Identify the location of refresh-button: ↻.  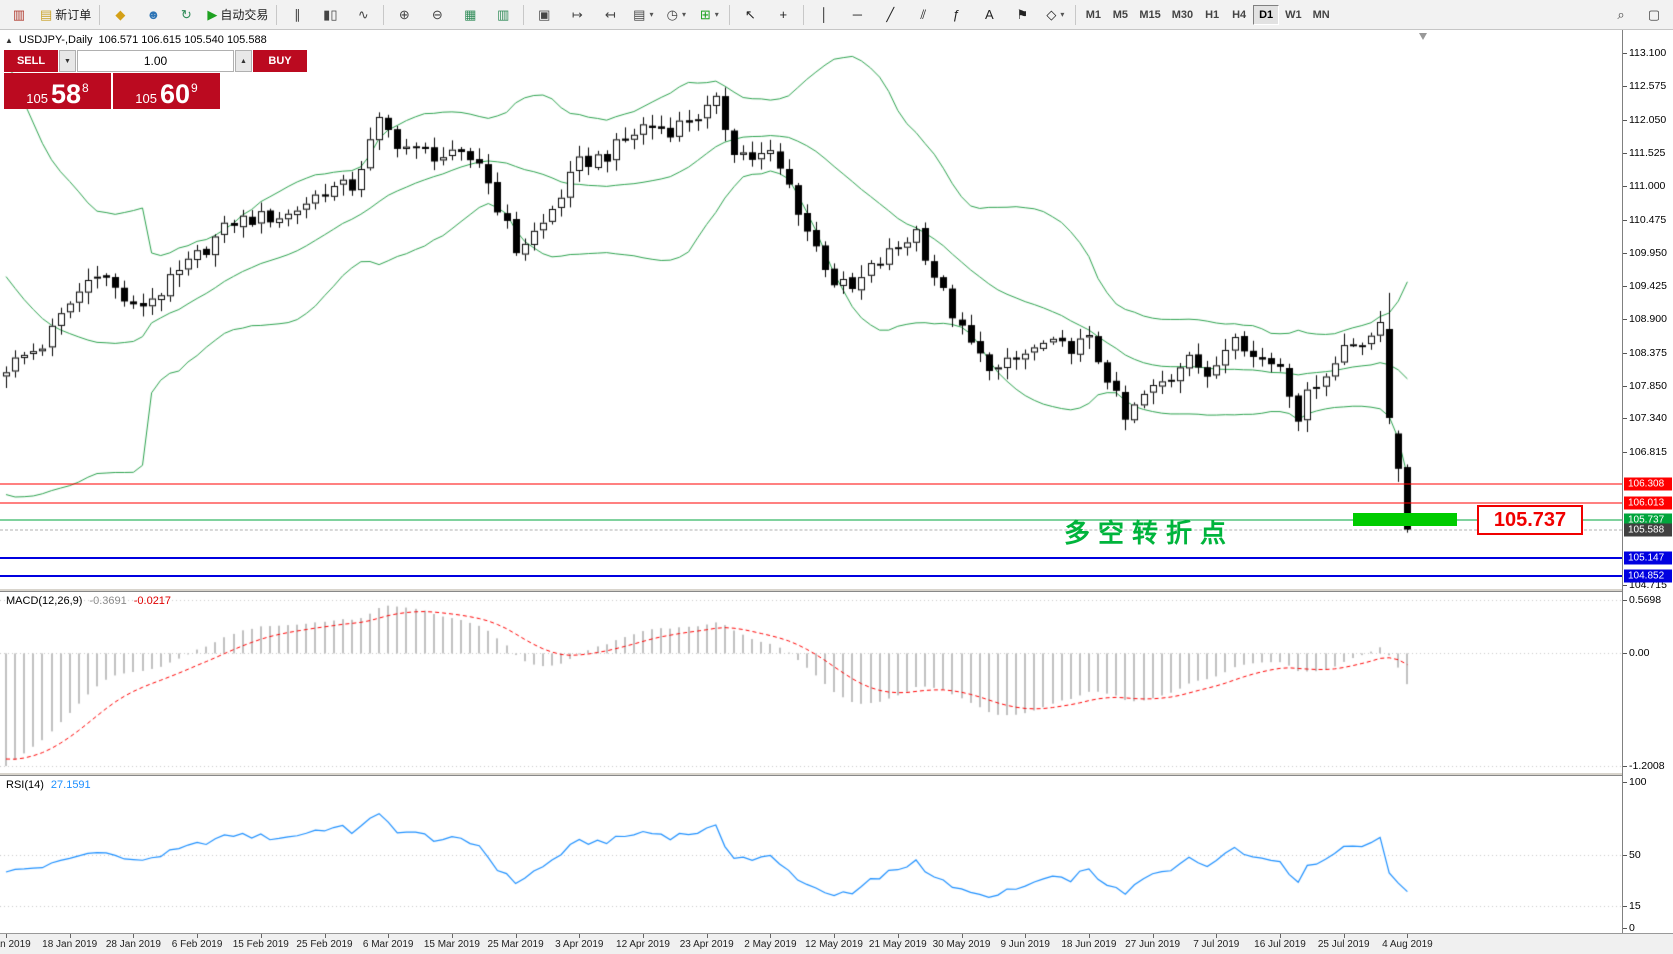
(186, 15).